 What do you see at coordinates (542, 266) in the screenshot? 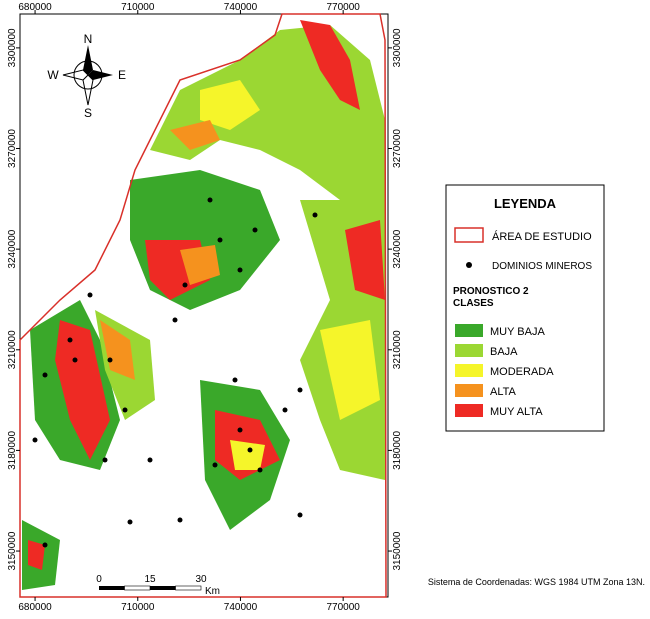
I see `legend-mines: DOMINIOS MINEROS` at bounding box center [542, 266].